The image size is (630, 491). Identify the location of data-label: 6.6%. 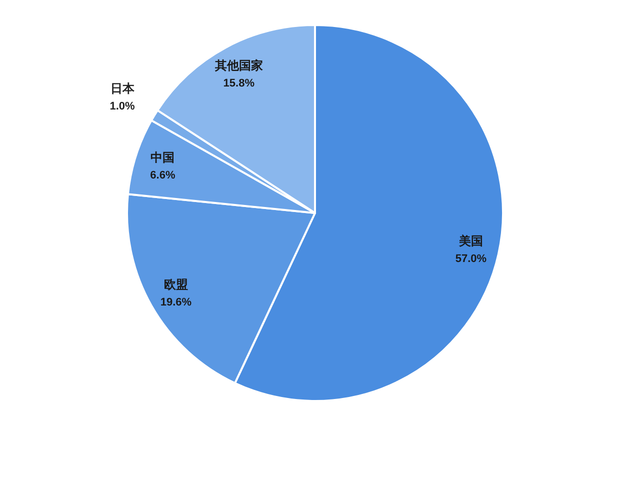
(163, 176).